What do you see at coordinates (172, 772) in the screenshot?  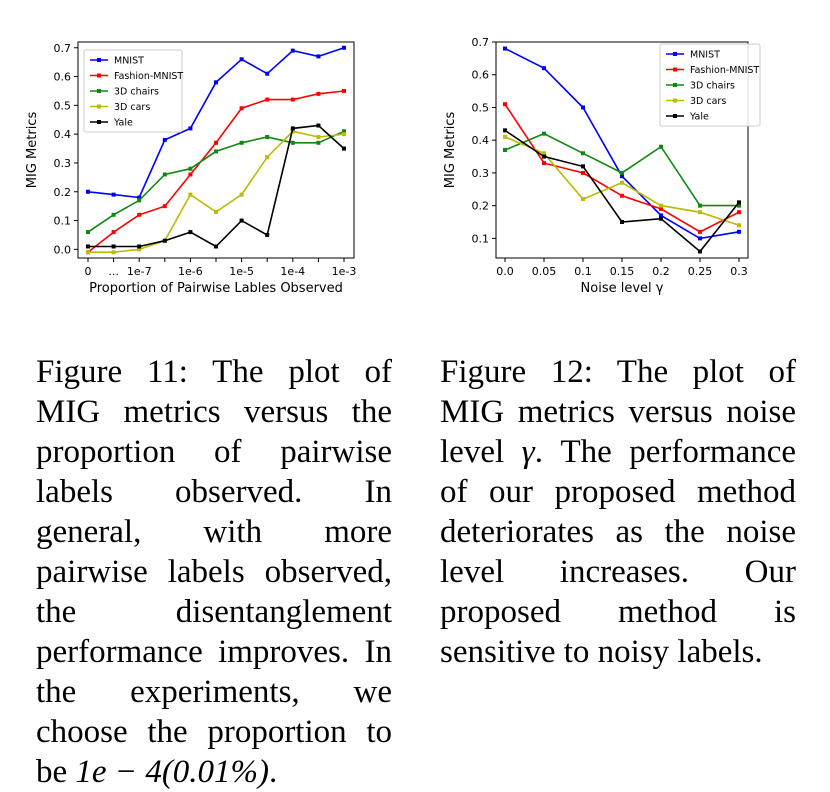 I see `figure-11-caption-math: 1e − 4(0.01%)` at bounding box center [172, 772].